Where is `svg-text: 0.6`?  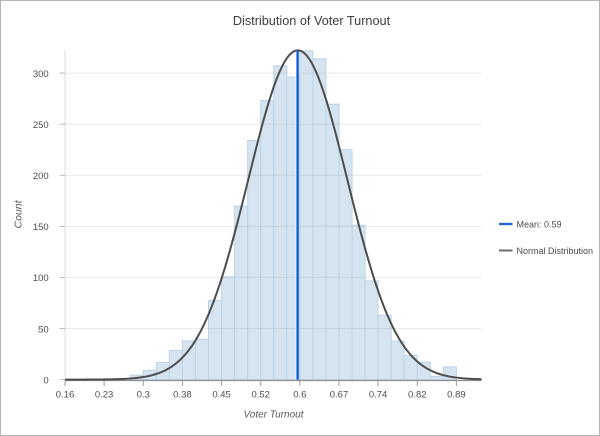 svg-text: 0.6 is located at coordinates (299, 395).